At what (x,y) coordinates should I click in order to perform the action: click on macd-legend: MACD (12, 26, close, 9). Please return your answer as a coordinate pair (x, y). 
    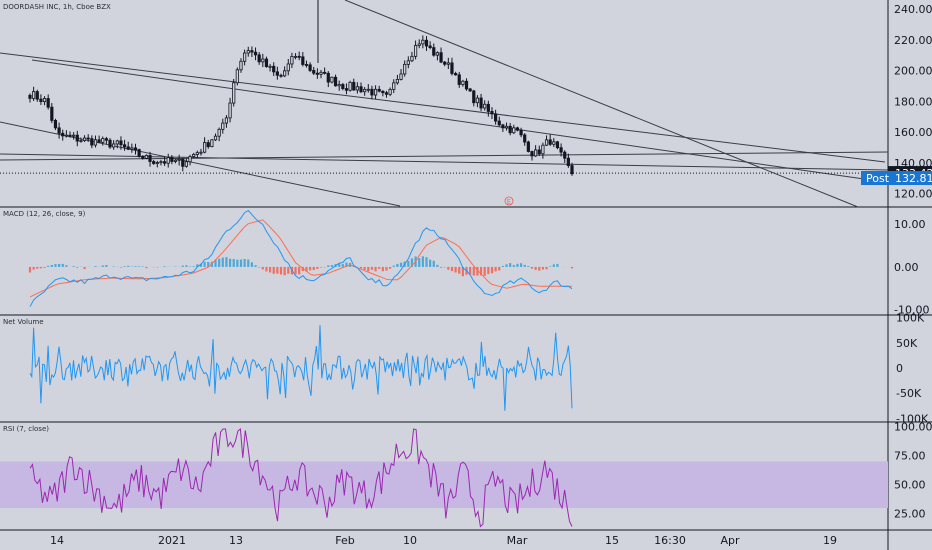
    Looking at the image, I should click on (44, 214).